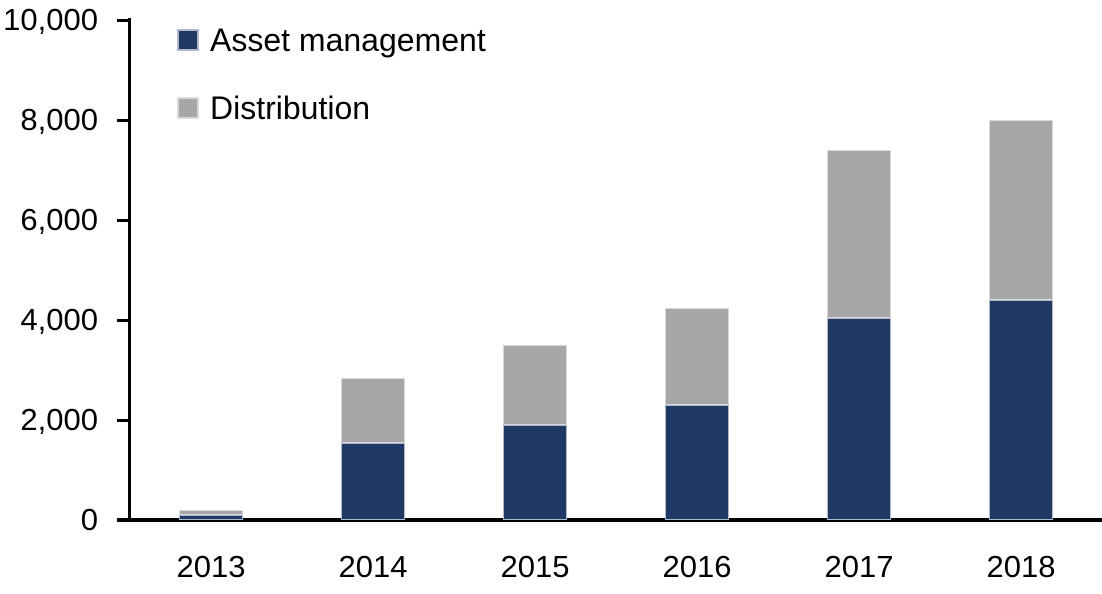 The image size is (1102, 594). Describe the element at coordinates (1021, 410) in the screenshot. I see `bar-segment-asset-management-2018` at that location.